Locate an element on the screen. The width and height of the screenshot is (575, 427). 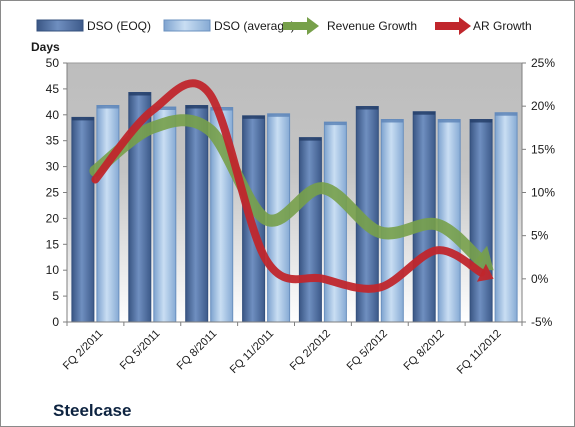
y-tick-label-10: 50 is located at coordinates (53, 63).